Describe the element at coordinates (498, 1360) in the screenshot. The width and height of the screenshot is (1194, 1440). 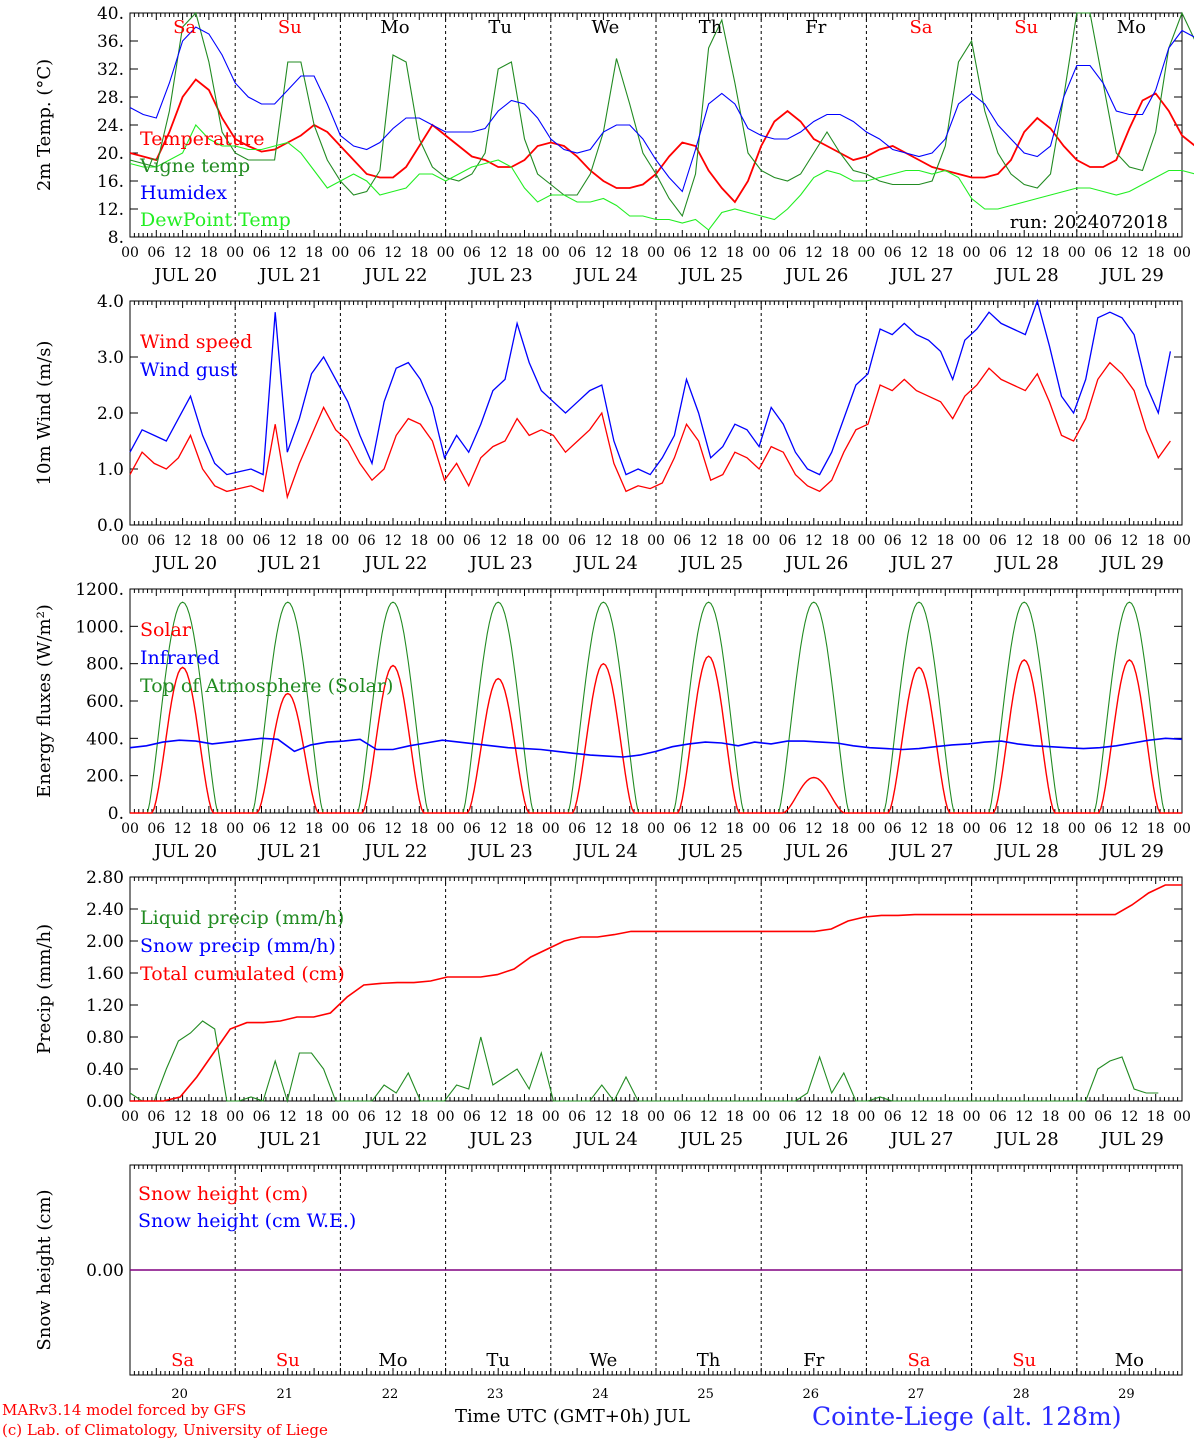
I see `weekday-label: Tu` at that location.